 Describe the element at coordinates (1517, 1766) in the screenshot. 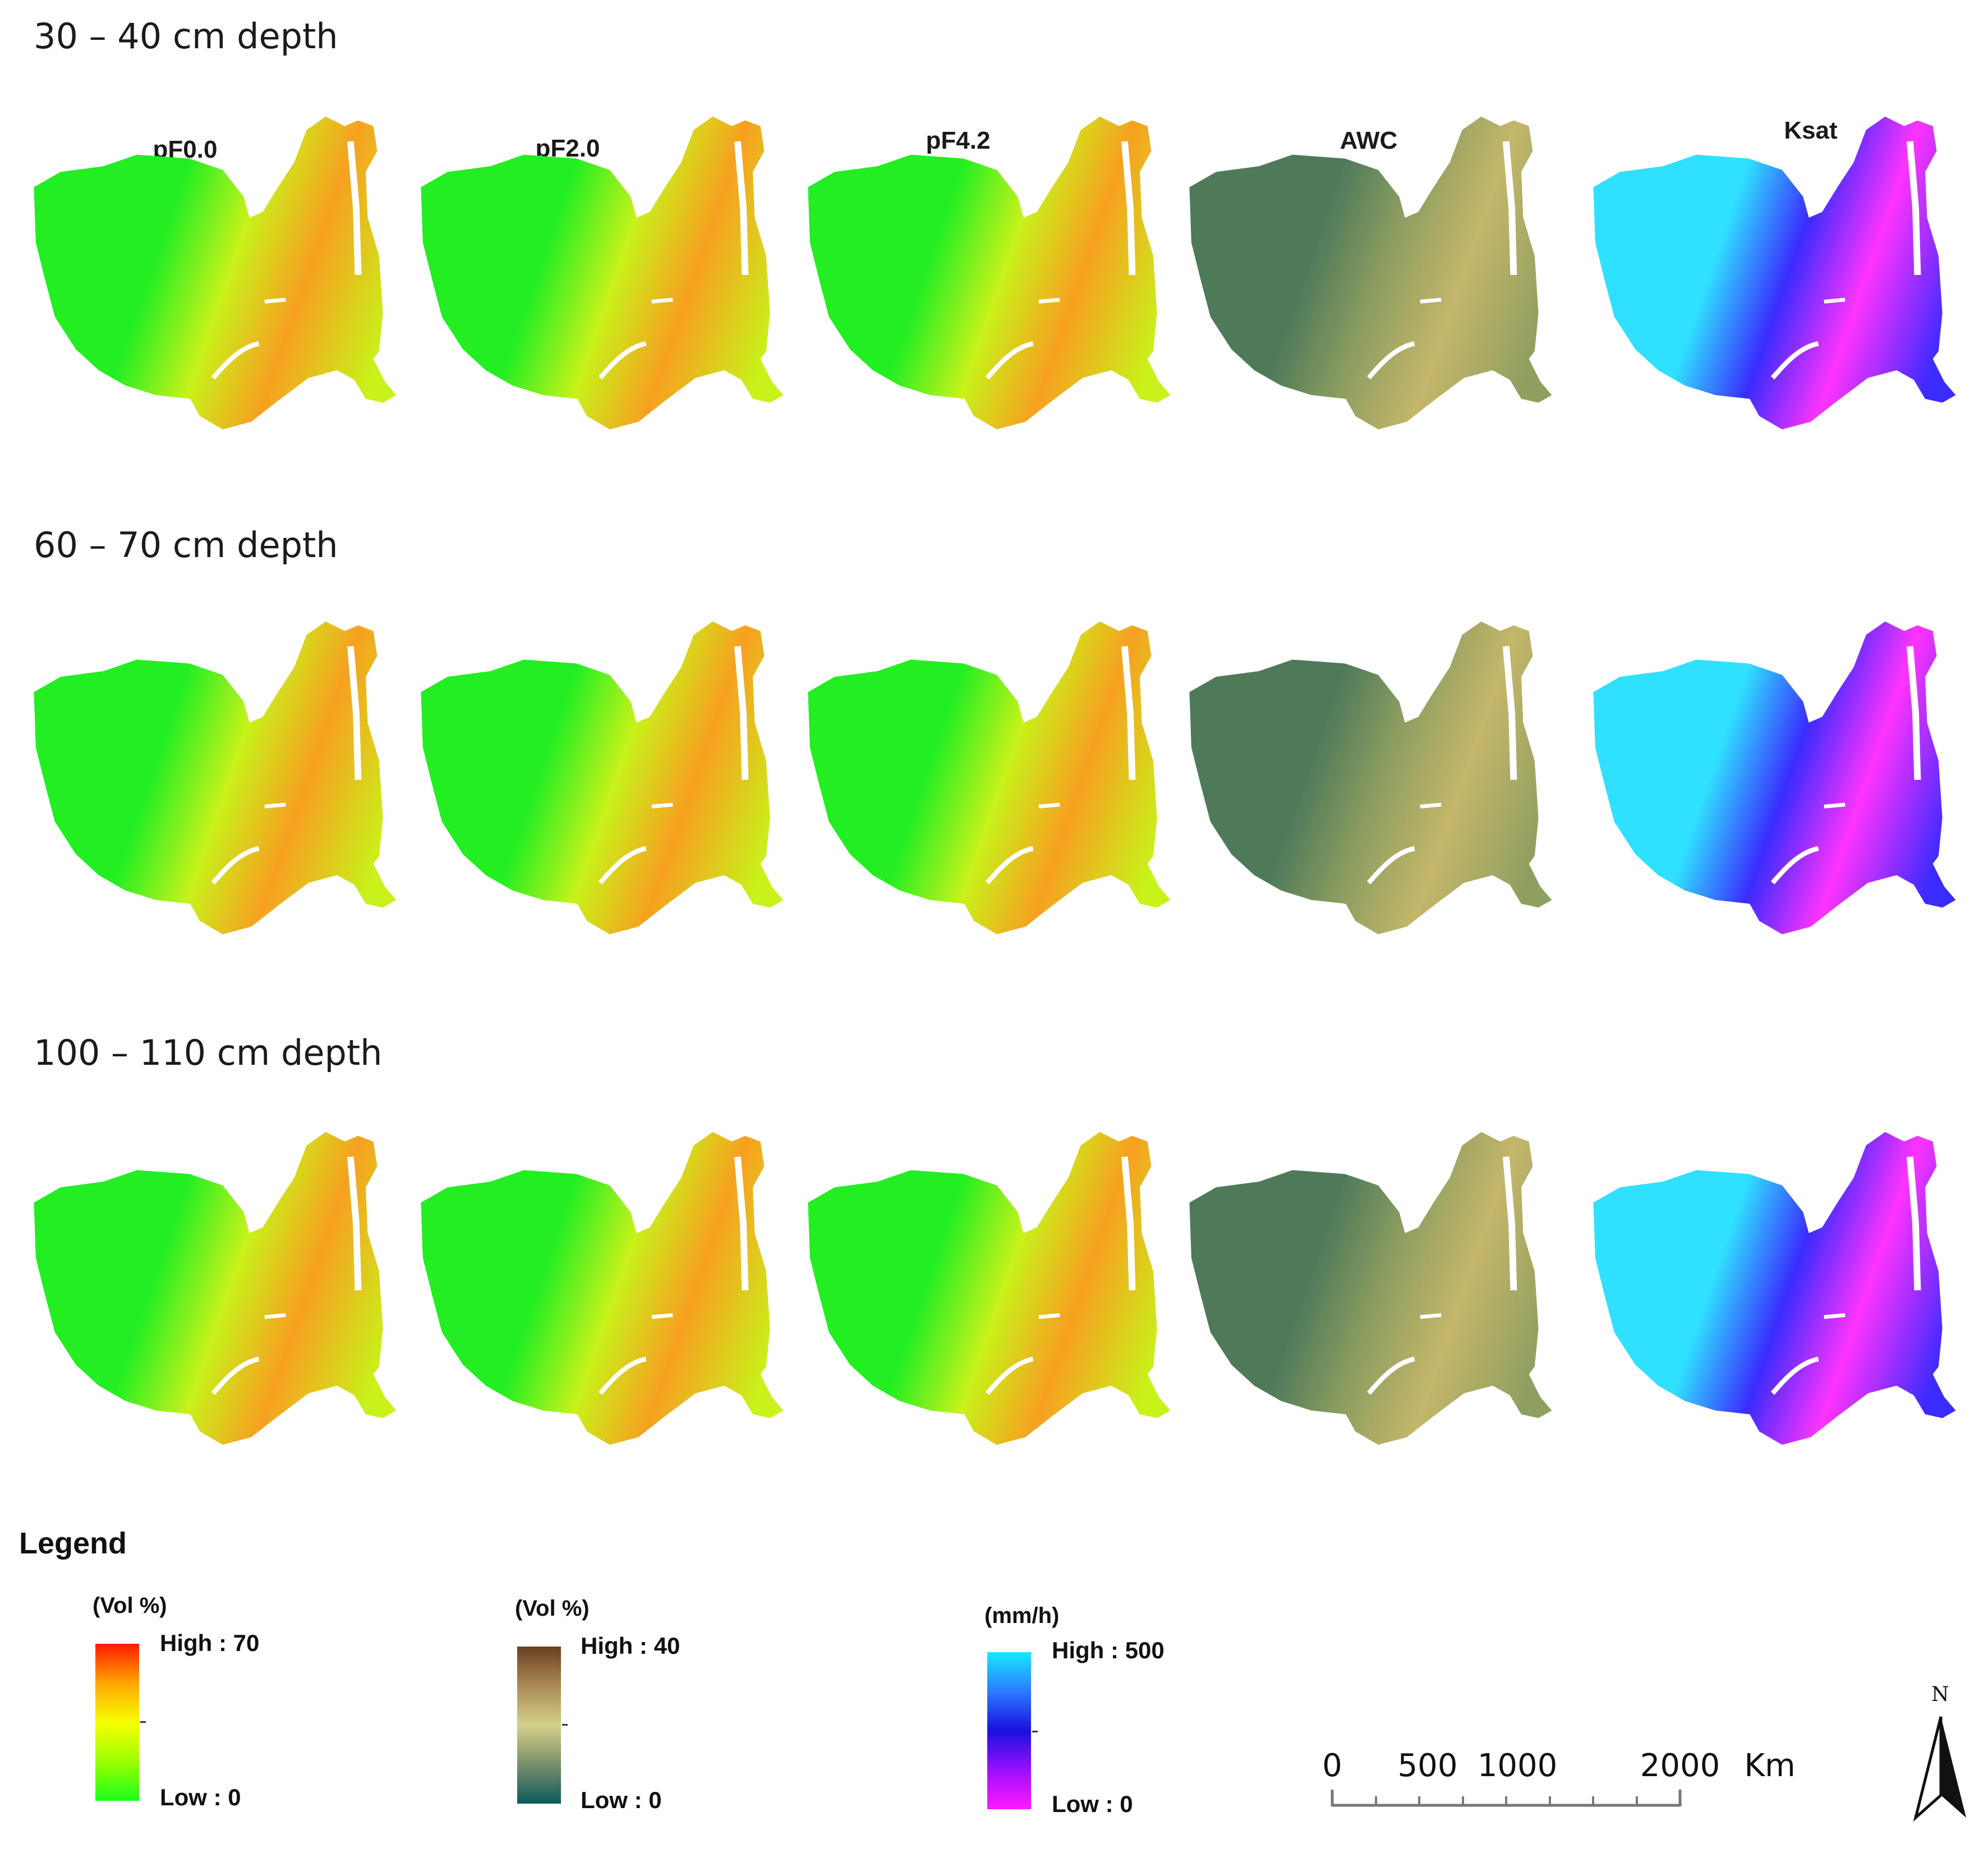

I see `scale-label-1000: 1000` at that location.